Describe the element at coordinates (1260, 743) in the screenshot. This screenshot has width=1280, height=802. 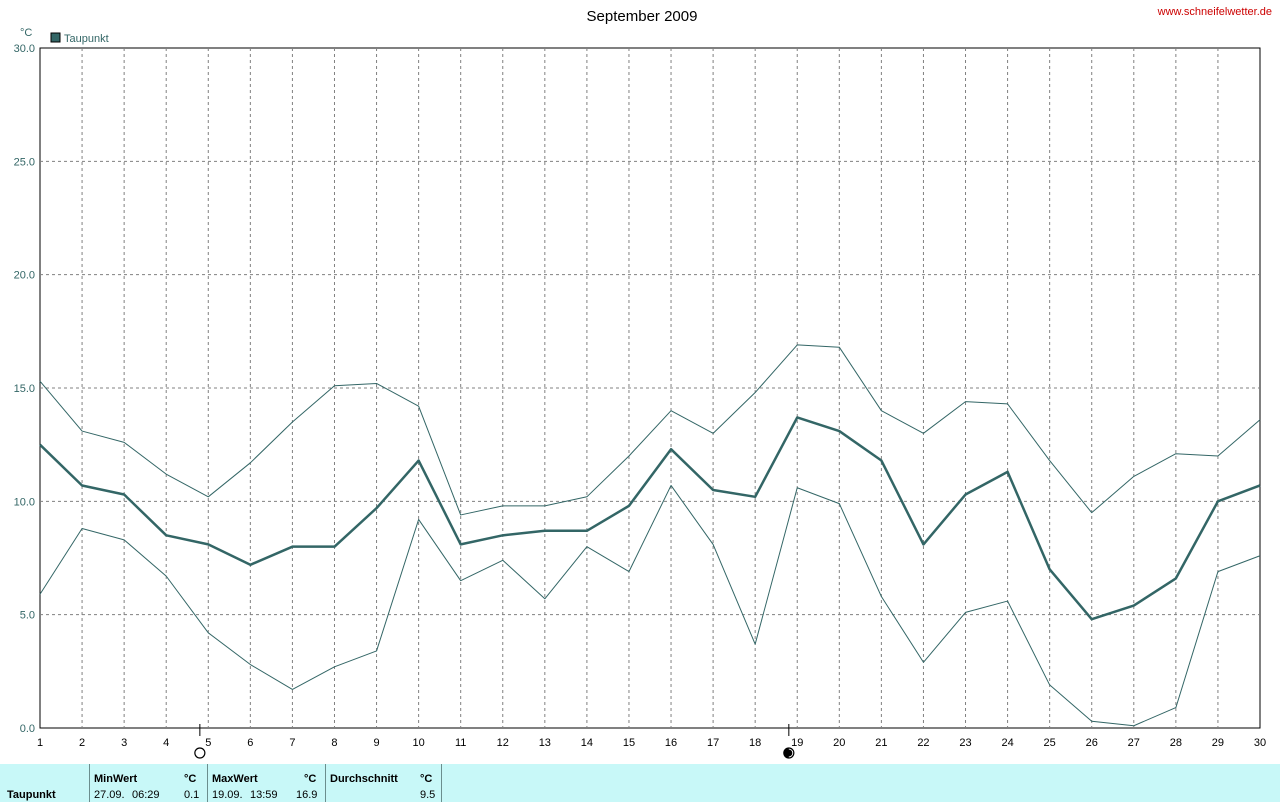
I see `x-tick-label: 30` at that location.